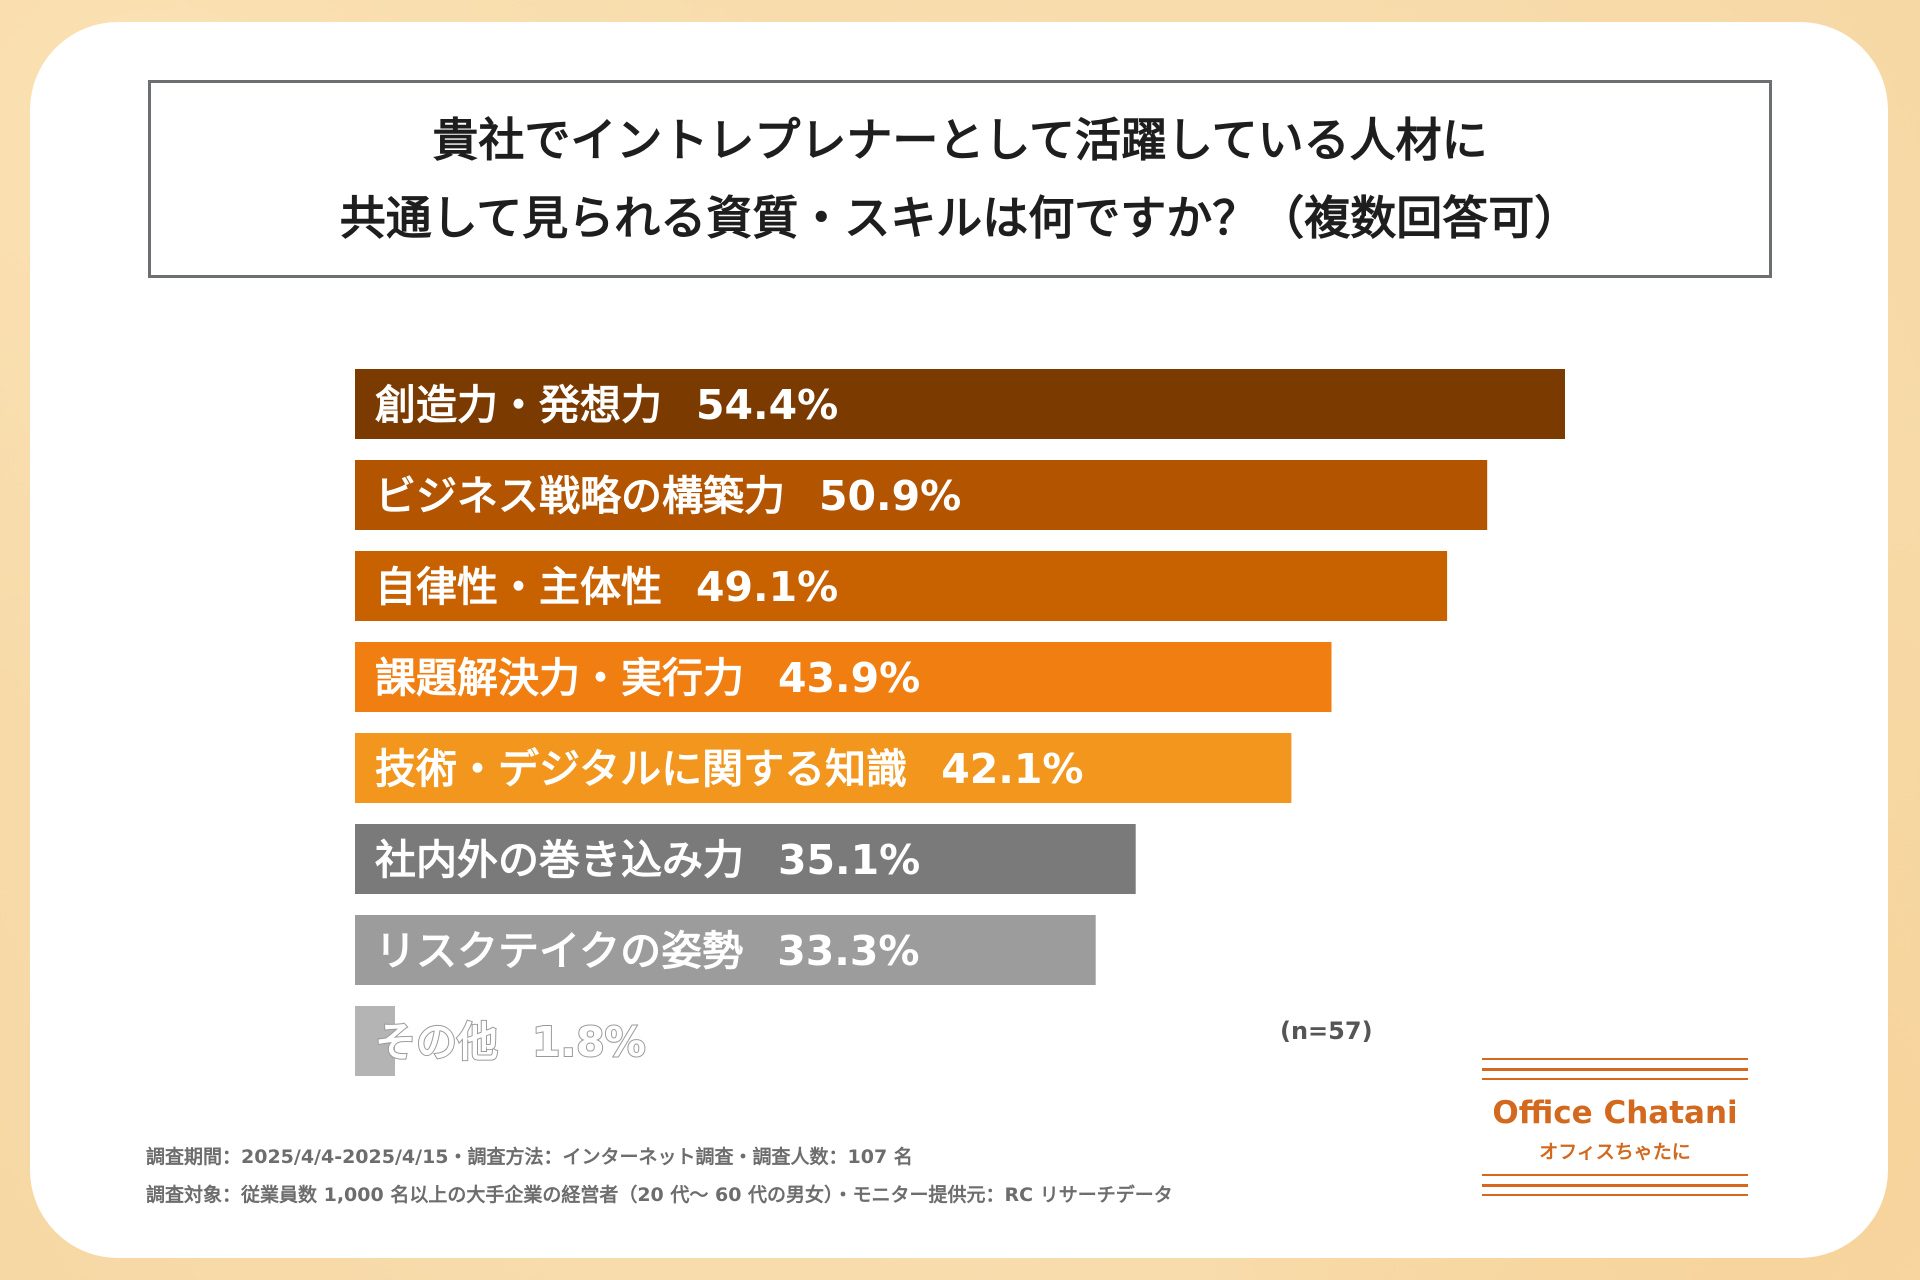 The width and height of the screenshot is (1920, 1280). I want to click on bar-label-8: その他 1.8%, so click(510, 1042).